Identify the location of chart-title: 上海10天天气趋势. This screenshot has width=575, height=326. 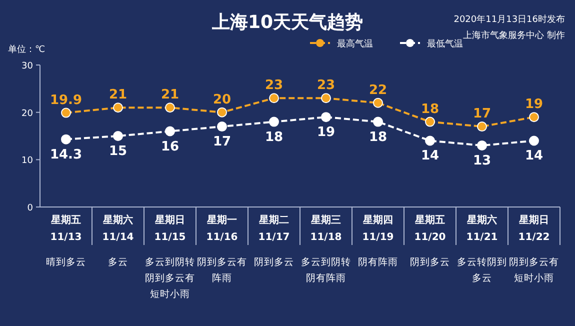
(287, 22).